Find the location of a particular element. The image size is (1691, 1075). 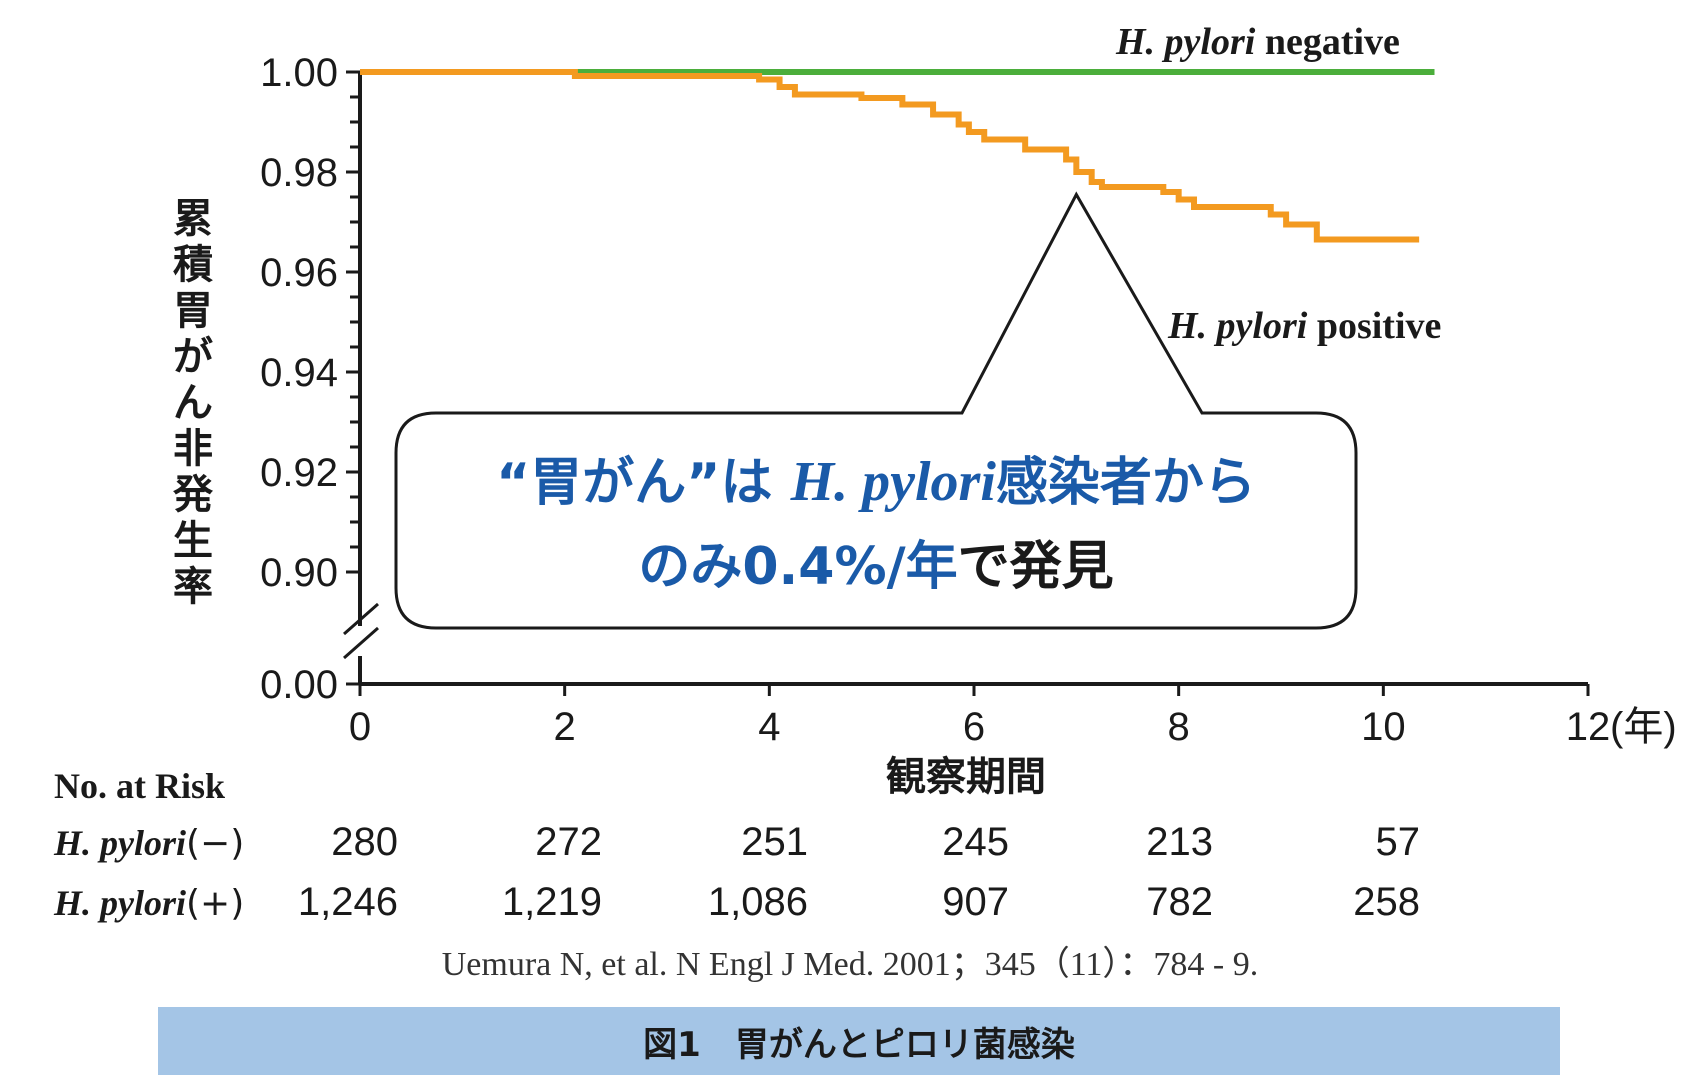

series-label-positive: H. pylori positive is located at coordinates (1304, 326).